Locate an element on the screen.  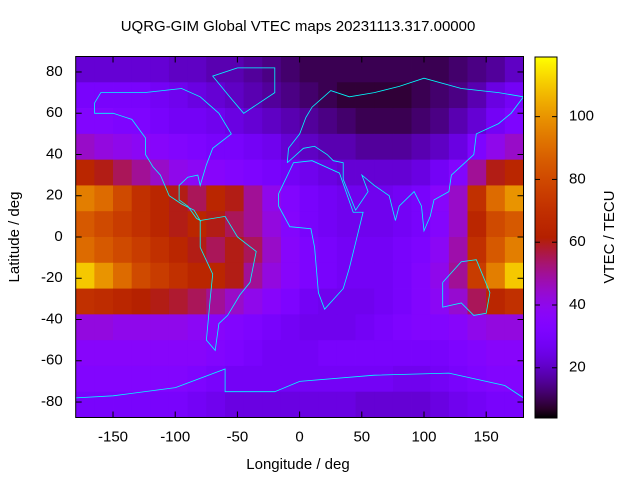
y-tick-label: -60 is located at coordinates (52, 360).